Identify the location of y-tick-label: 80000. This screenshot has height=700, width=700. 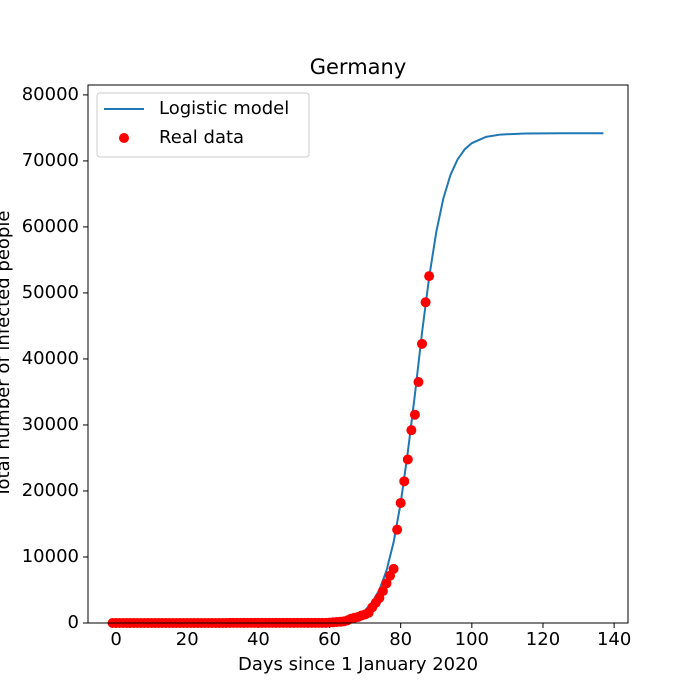
(50, 94).